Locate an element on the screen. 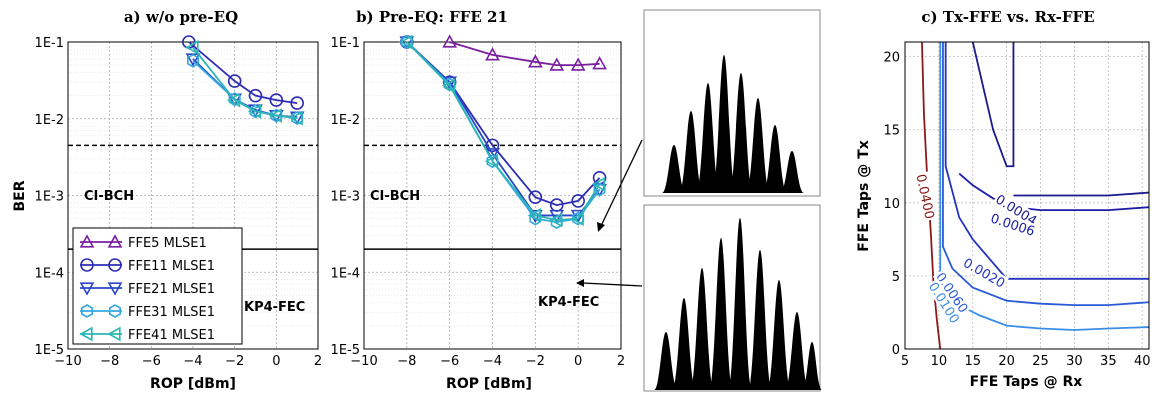  chart-b-kp4-label: KP4-FEC is located at coordinates (568, 302).